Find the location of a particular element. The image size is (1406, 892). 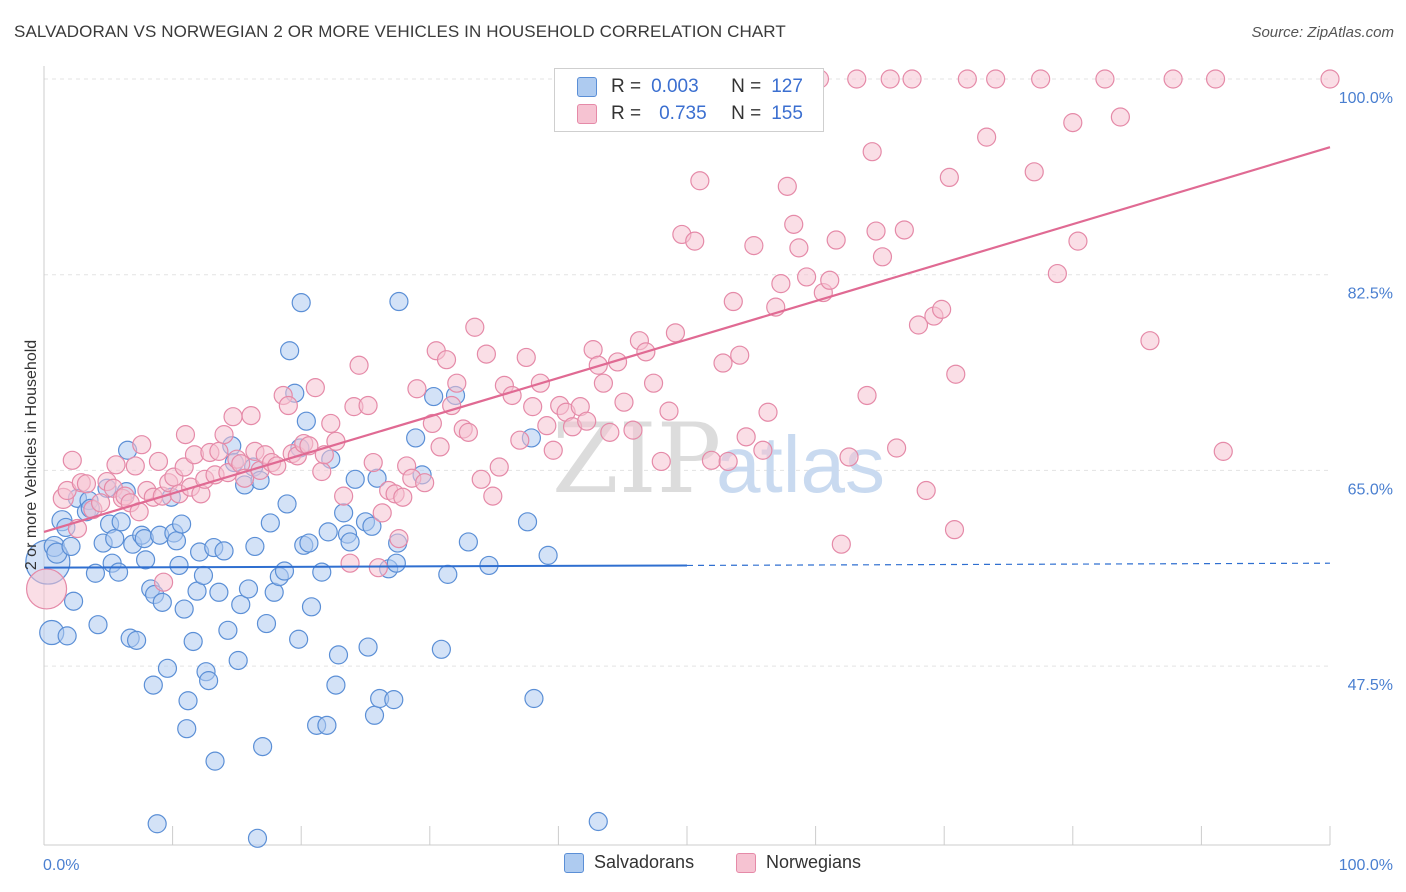

x-tick-label-end: 100.0% is located at coordinates (1366, 865).